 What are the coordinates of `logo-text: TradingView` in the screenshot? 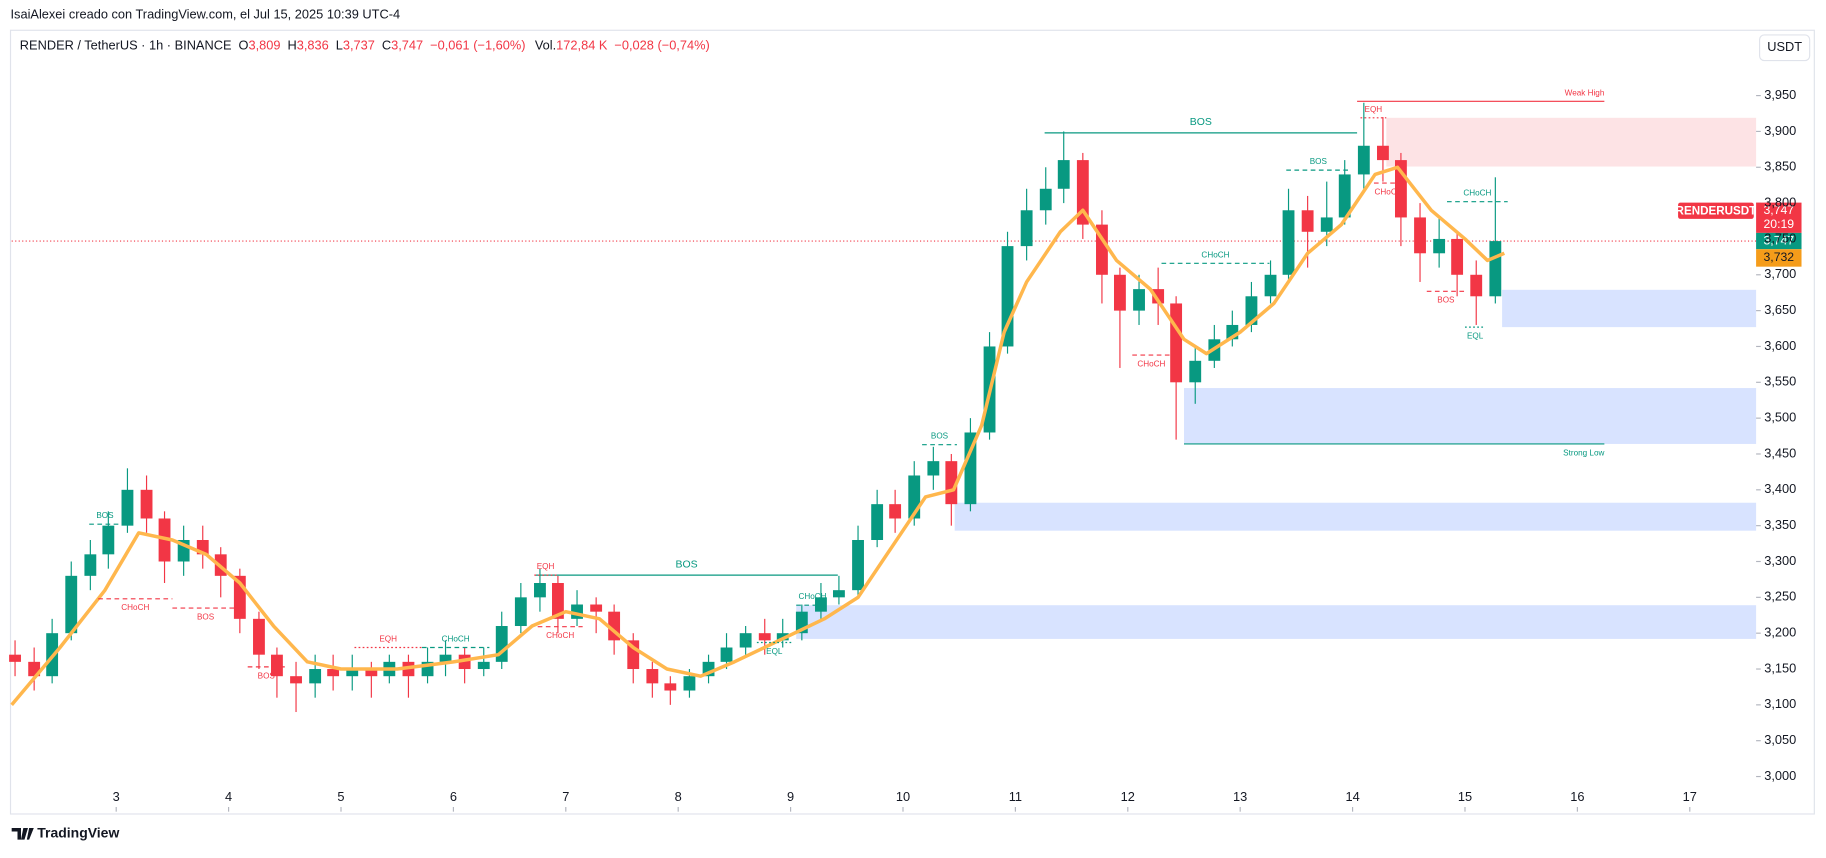 It's located at (78, 832).